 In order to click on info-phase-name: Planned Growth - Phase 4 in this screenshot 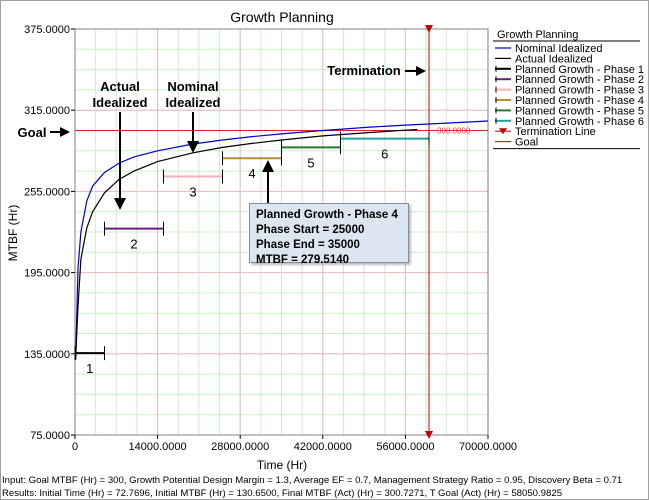, I will do `click(327, 215)`.